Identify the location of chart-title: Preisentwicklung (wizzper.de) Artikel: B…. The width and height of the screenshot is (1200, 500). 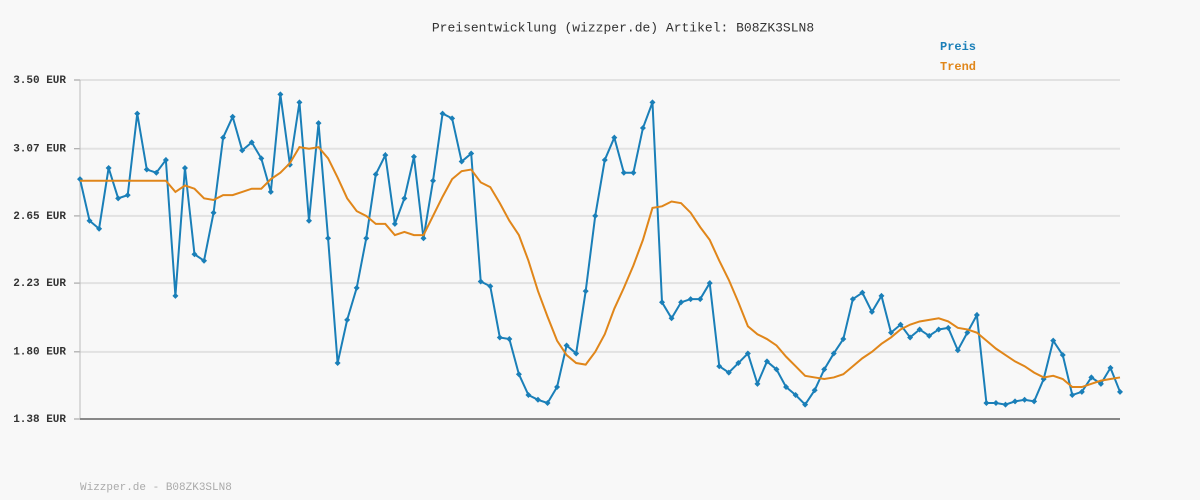
(623, 27).